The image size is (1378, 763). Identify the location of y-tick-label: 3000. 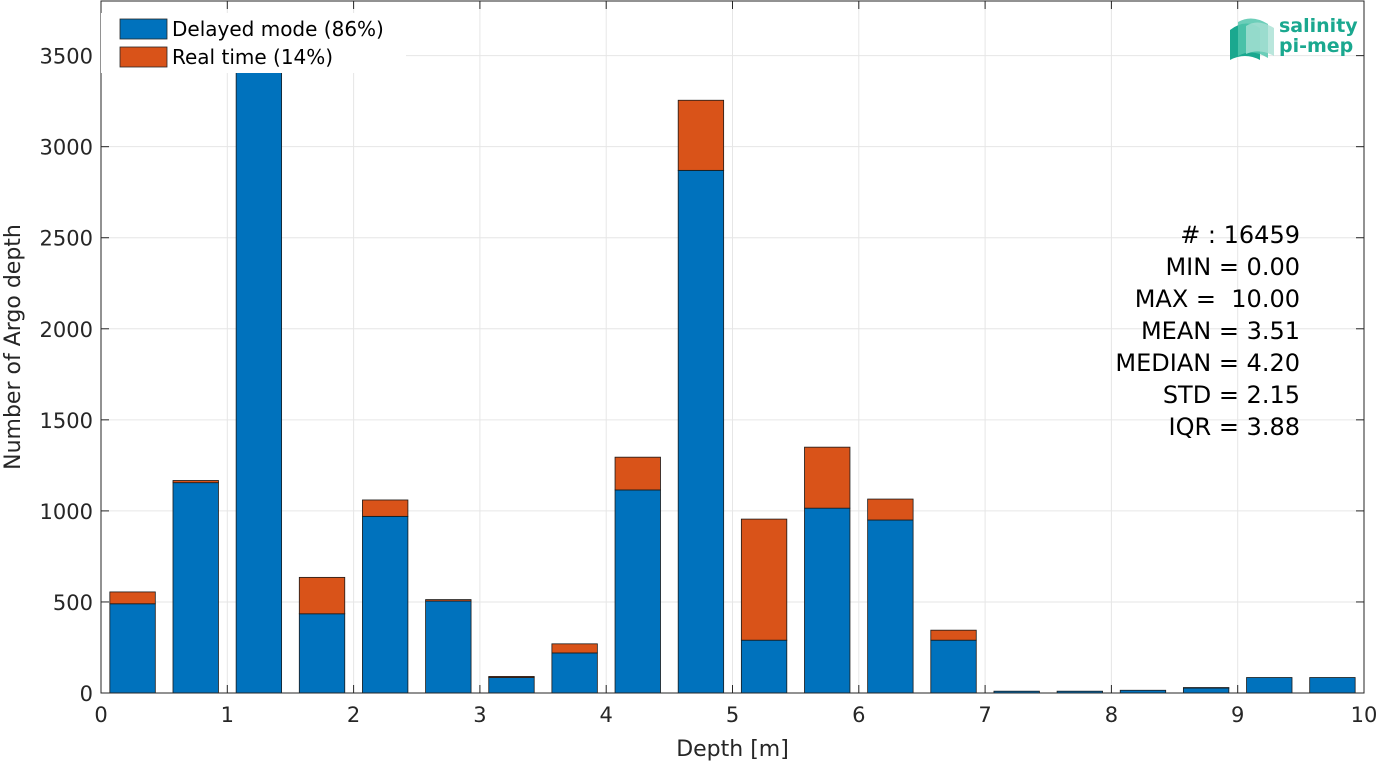
(66, 148).